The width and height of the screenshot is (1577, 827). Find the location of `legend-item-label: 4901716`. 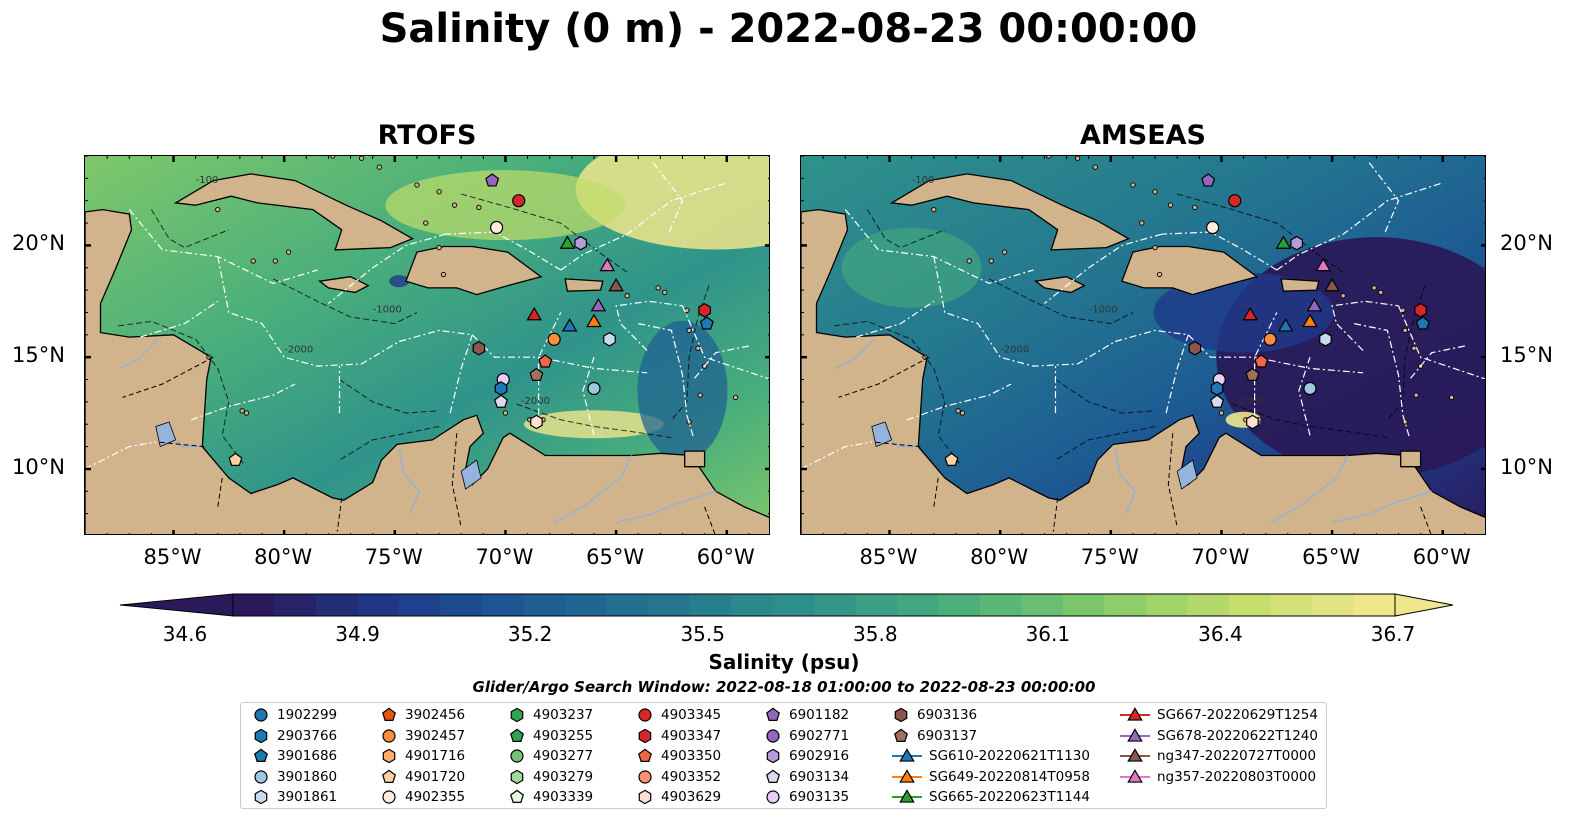

legend-item-label: 4901716 is located at coordinates (435, 756).